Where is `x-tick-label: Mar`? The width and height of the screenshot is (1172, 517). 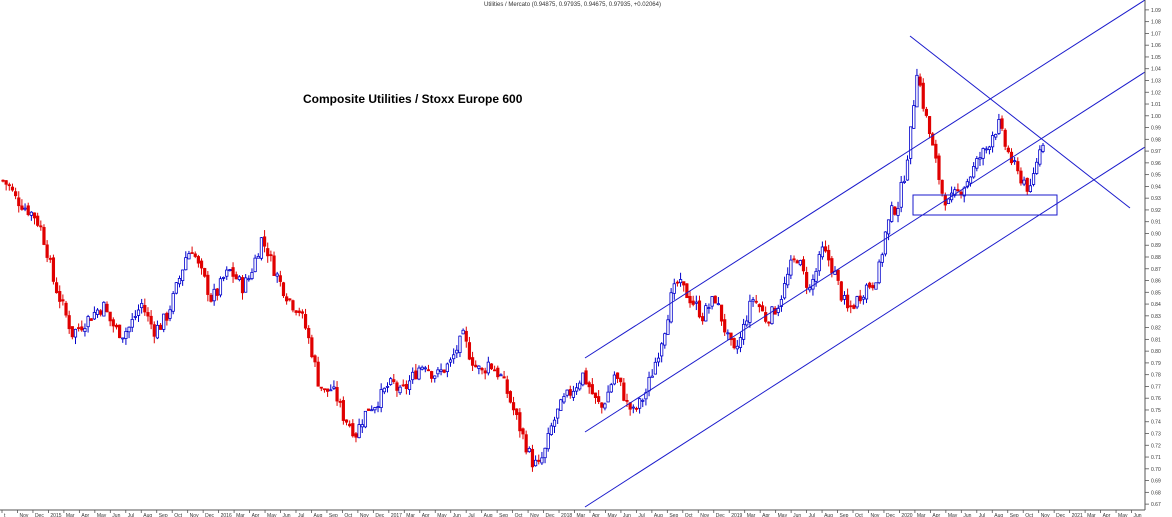
x-tick-label: Mar is located at coordinates (240, 515).